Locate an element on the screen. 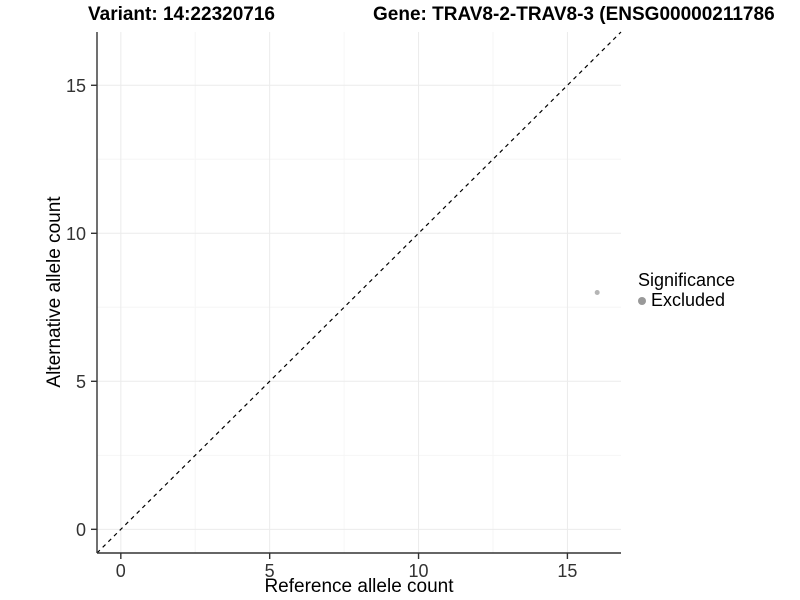 Image resolution: width=800 pixels, height=600 pixels. plot-title-variant: Variant: 14:22320716 is located at coordinates (181, 14).